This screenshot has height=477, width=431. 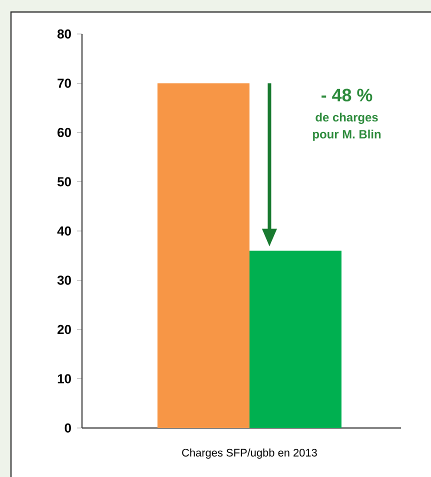 What do you see at coordinates (64, 280) in the screenshot?
I see `y-tick-label: 30` at bounding box center [64, 280].